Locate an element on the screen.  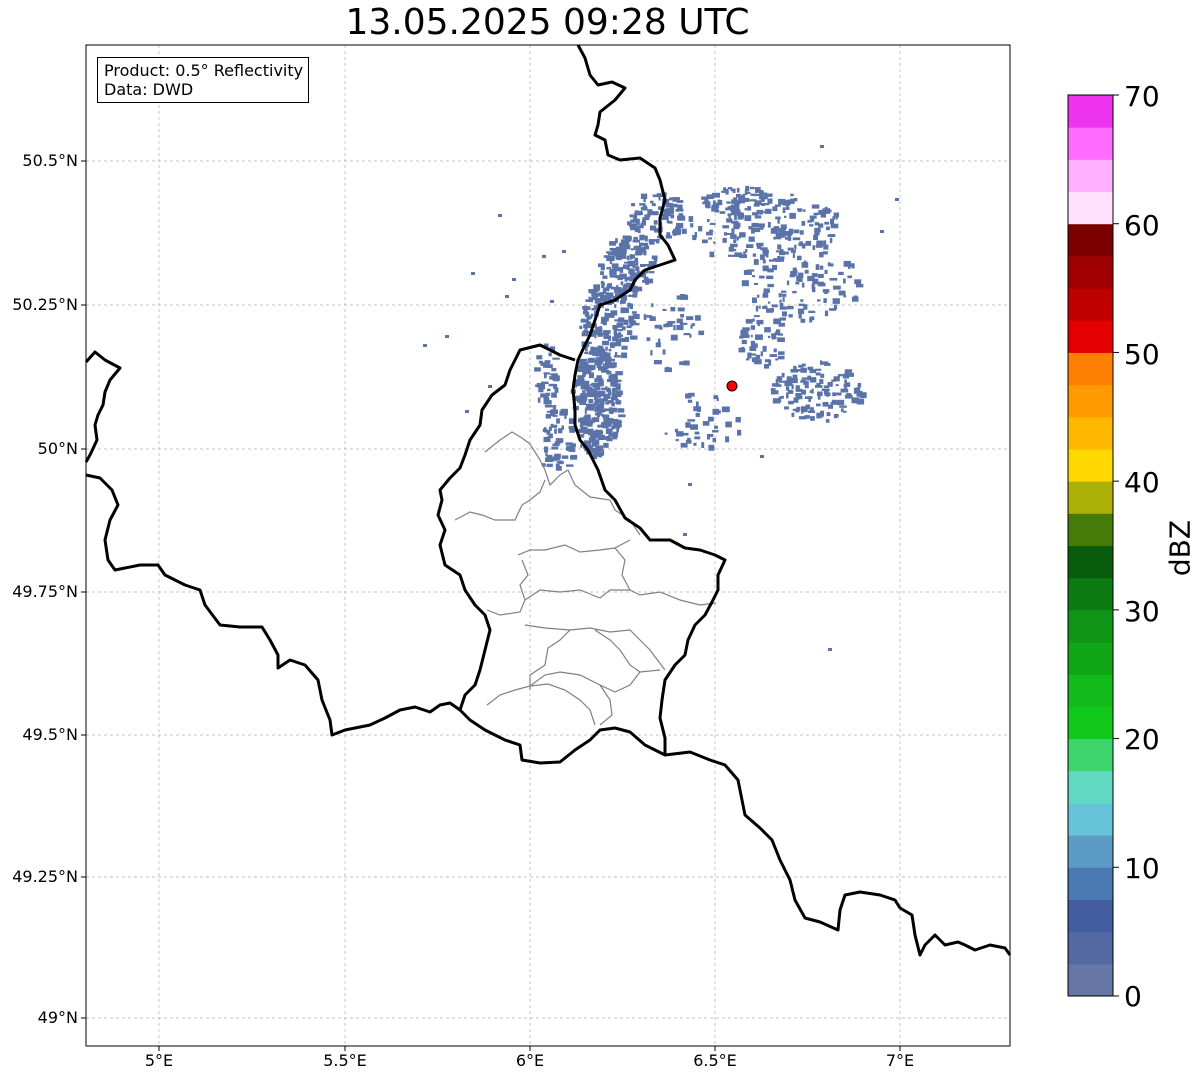
colorbar-frame is located at coordinates (1090, 545).